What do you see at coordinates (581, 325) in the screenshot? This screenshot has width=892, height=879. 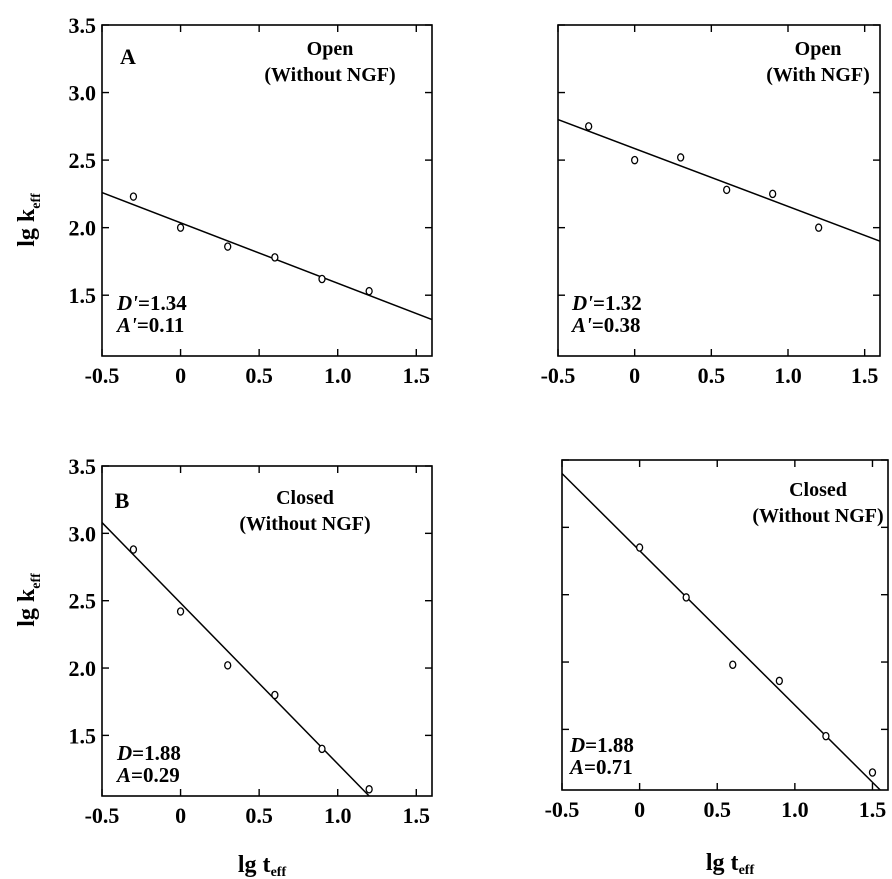 I see `annotation-symbol: A'` at bounding box center [581, 325].